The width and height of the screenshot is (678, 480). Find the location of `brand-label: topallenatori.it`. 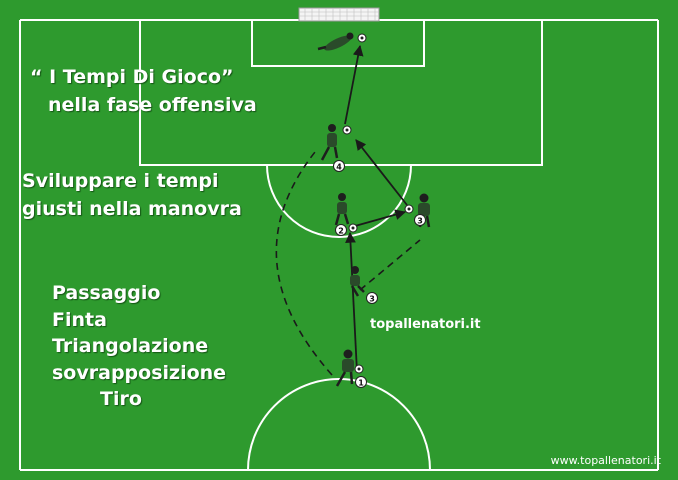

brand-label: topallenatori.it is located at coordinates (425, 324).